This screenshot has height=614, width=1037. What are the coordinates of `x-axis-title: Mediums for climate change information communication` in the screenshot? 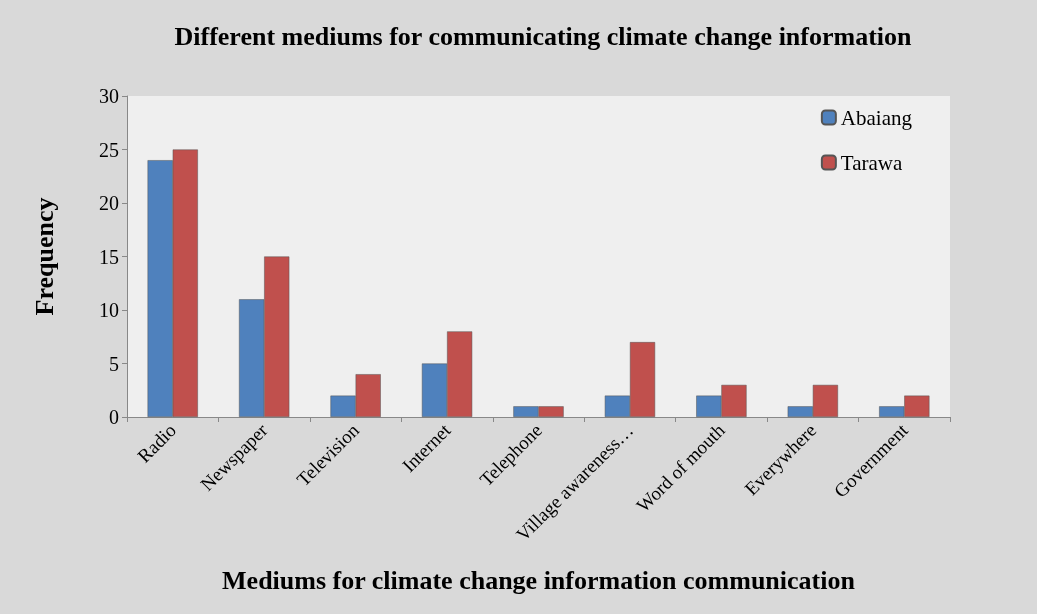 It's located at (539, 580).